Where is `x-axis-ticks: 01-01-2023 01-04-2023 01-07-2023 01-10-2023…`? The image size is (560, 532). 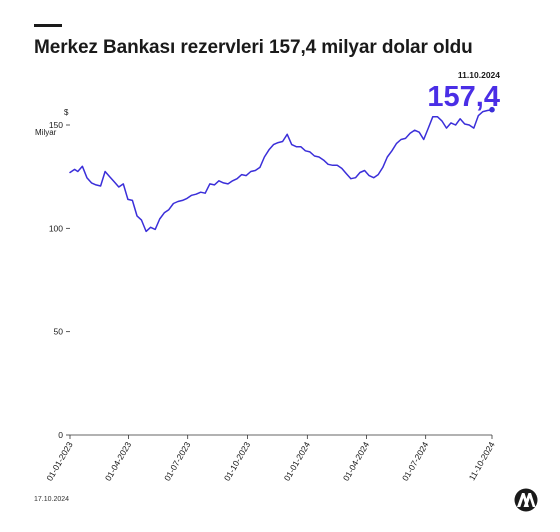 x-axis-ticks: 01-01-2023 01-04-2023 01-07-2023 01-10-2023… is located at coordinates (270, 459).